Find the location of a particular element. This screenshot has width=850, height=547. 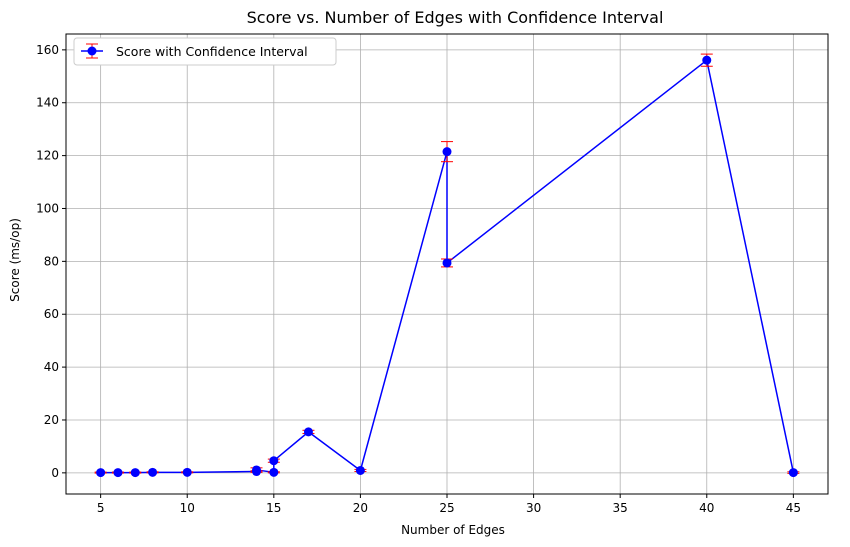

x-tick-label: 25 is located at coordinates (446, 508).